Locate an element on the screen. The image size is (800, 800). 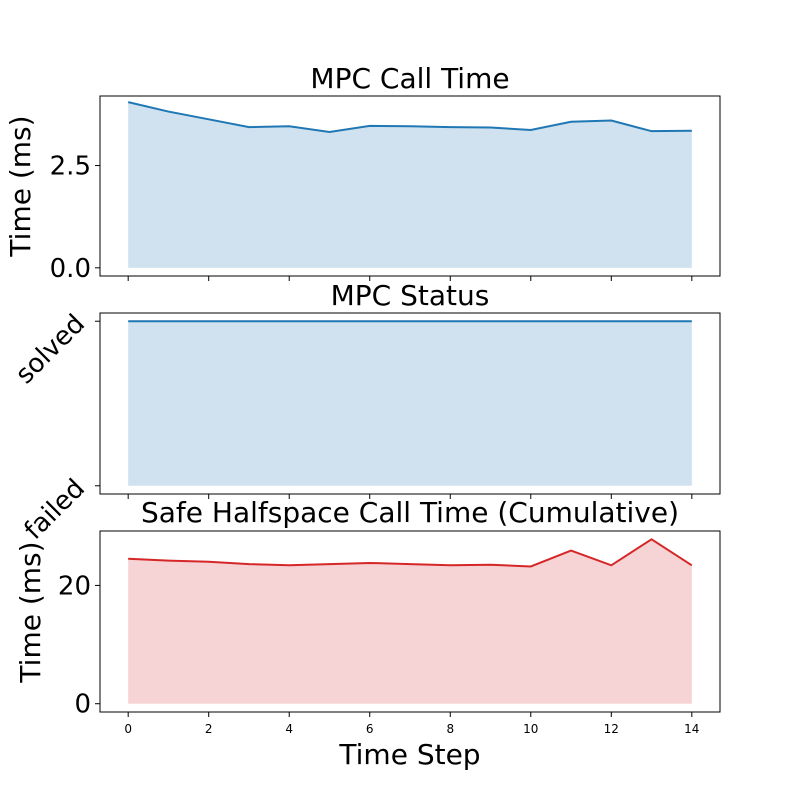
y-tick-label: 0 is located at coordinates (82, 705).